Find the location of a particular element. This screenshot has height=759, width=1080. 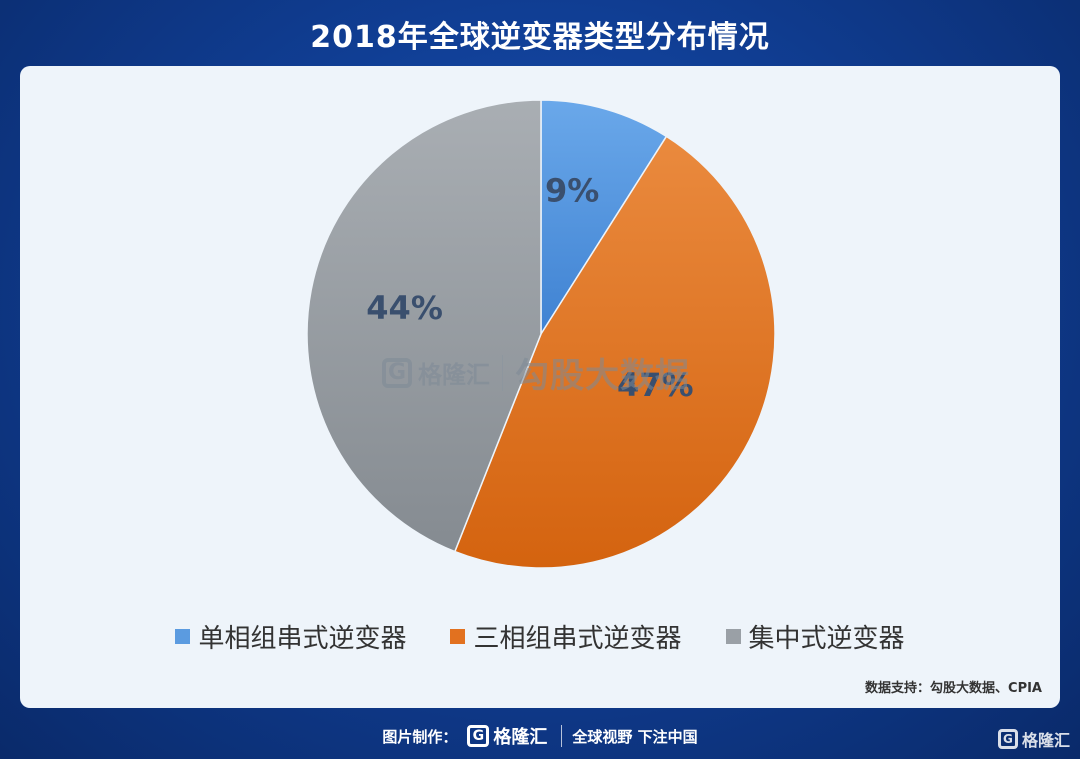

corner-logo: G 格隆汇 is located at coordinates (1033, 739).